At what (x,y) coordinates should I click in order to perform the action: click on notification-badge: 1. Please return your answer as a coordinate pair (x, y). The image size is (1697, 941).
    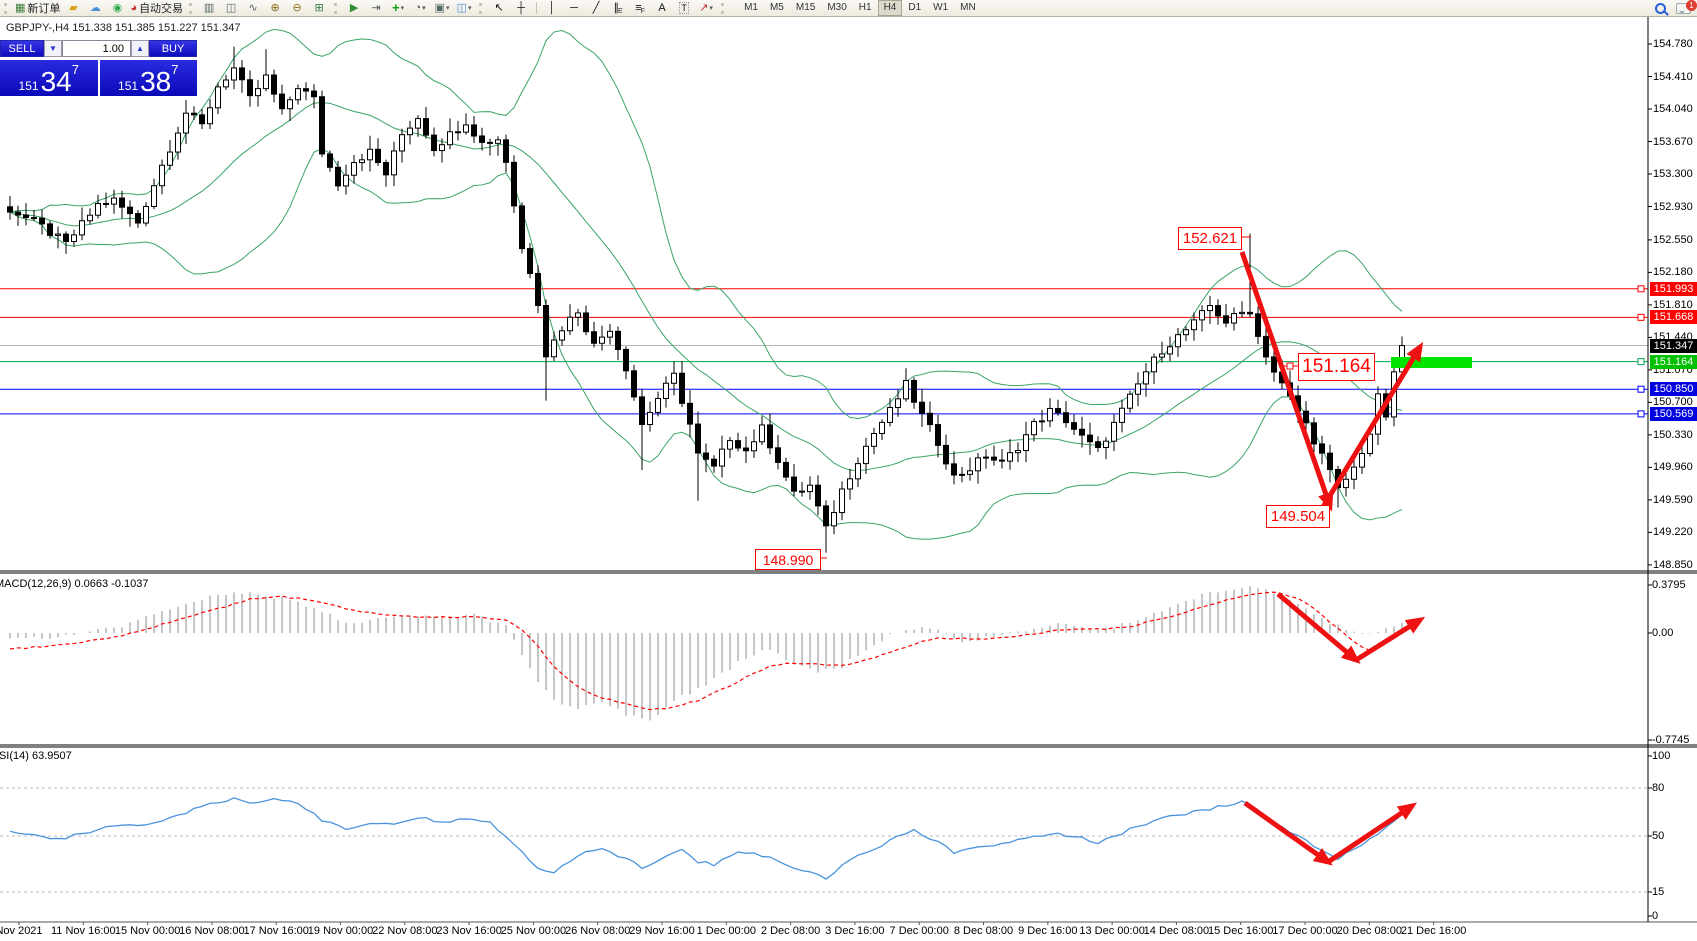
    Looking at the image, I should click on (1691, 5).